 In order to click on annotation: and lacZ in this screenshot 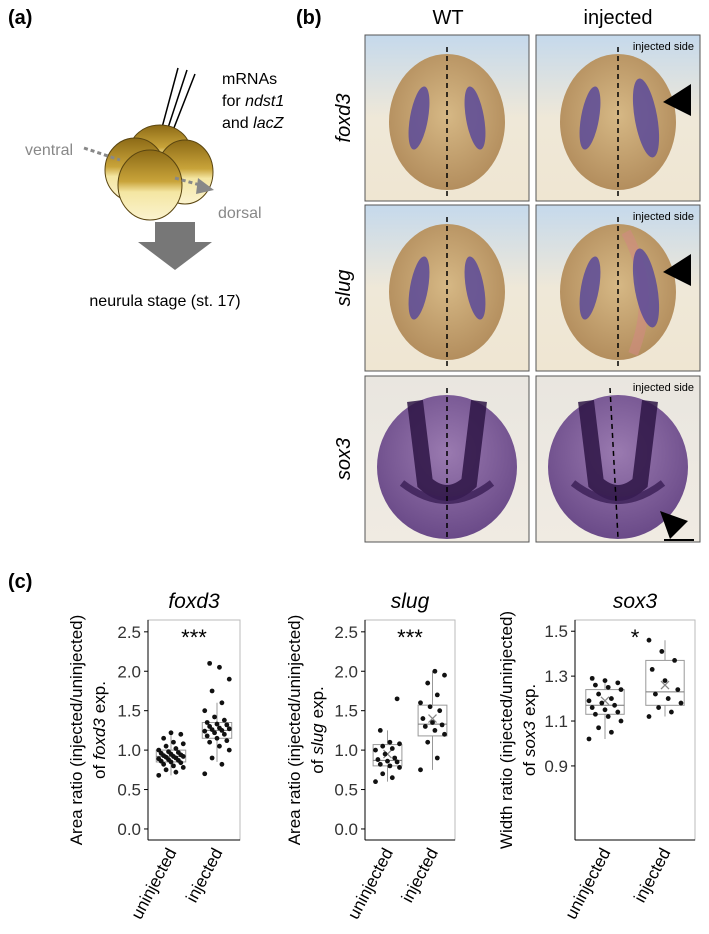, I will do `click(253, 123)`.